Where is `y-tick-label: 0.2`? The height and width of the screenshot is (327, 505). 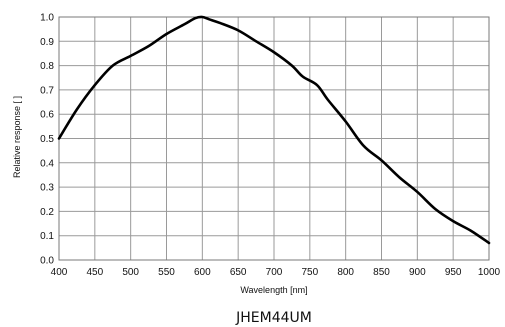
y-tick-label: 0.2 is located at coordinates (47, 212).